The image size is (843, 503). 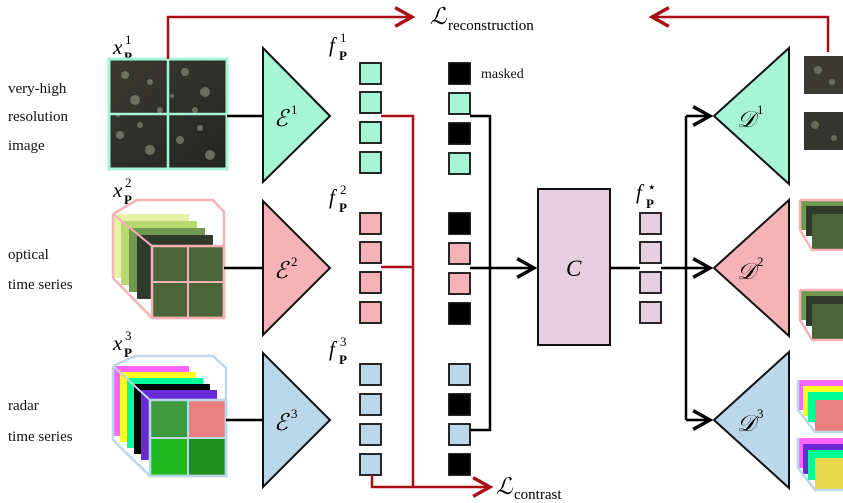 I want to click on decoder-1: 𝒟 1, so click(x=751, y=116).